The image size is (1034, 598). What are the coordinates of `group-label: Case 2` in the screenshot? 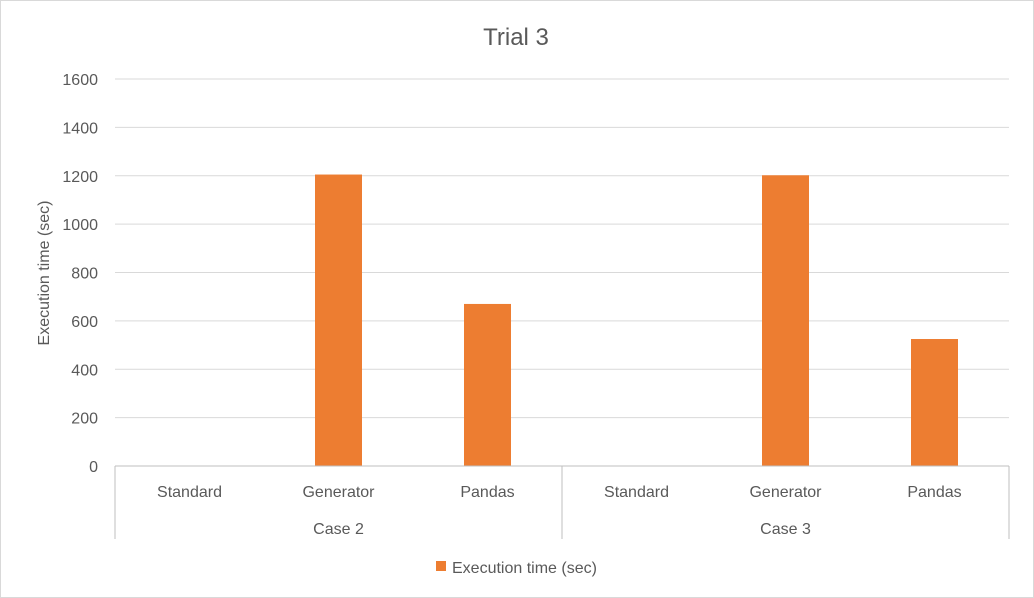 It's located at (338, 529).